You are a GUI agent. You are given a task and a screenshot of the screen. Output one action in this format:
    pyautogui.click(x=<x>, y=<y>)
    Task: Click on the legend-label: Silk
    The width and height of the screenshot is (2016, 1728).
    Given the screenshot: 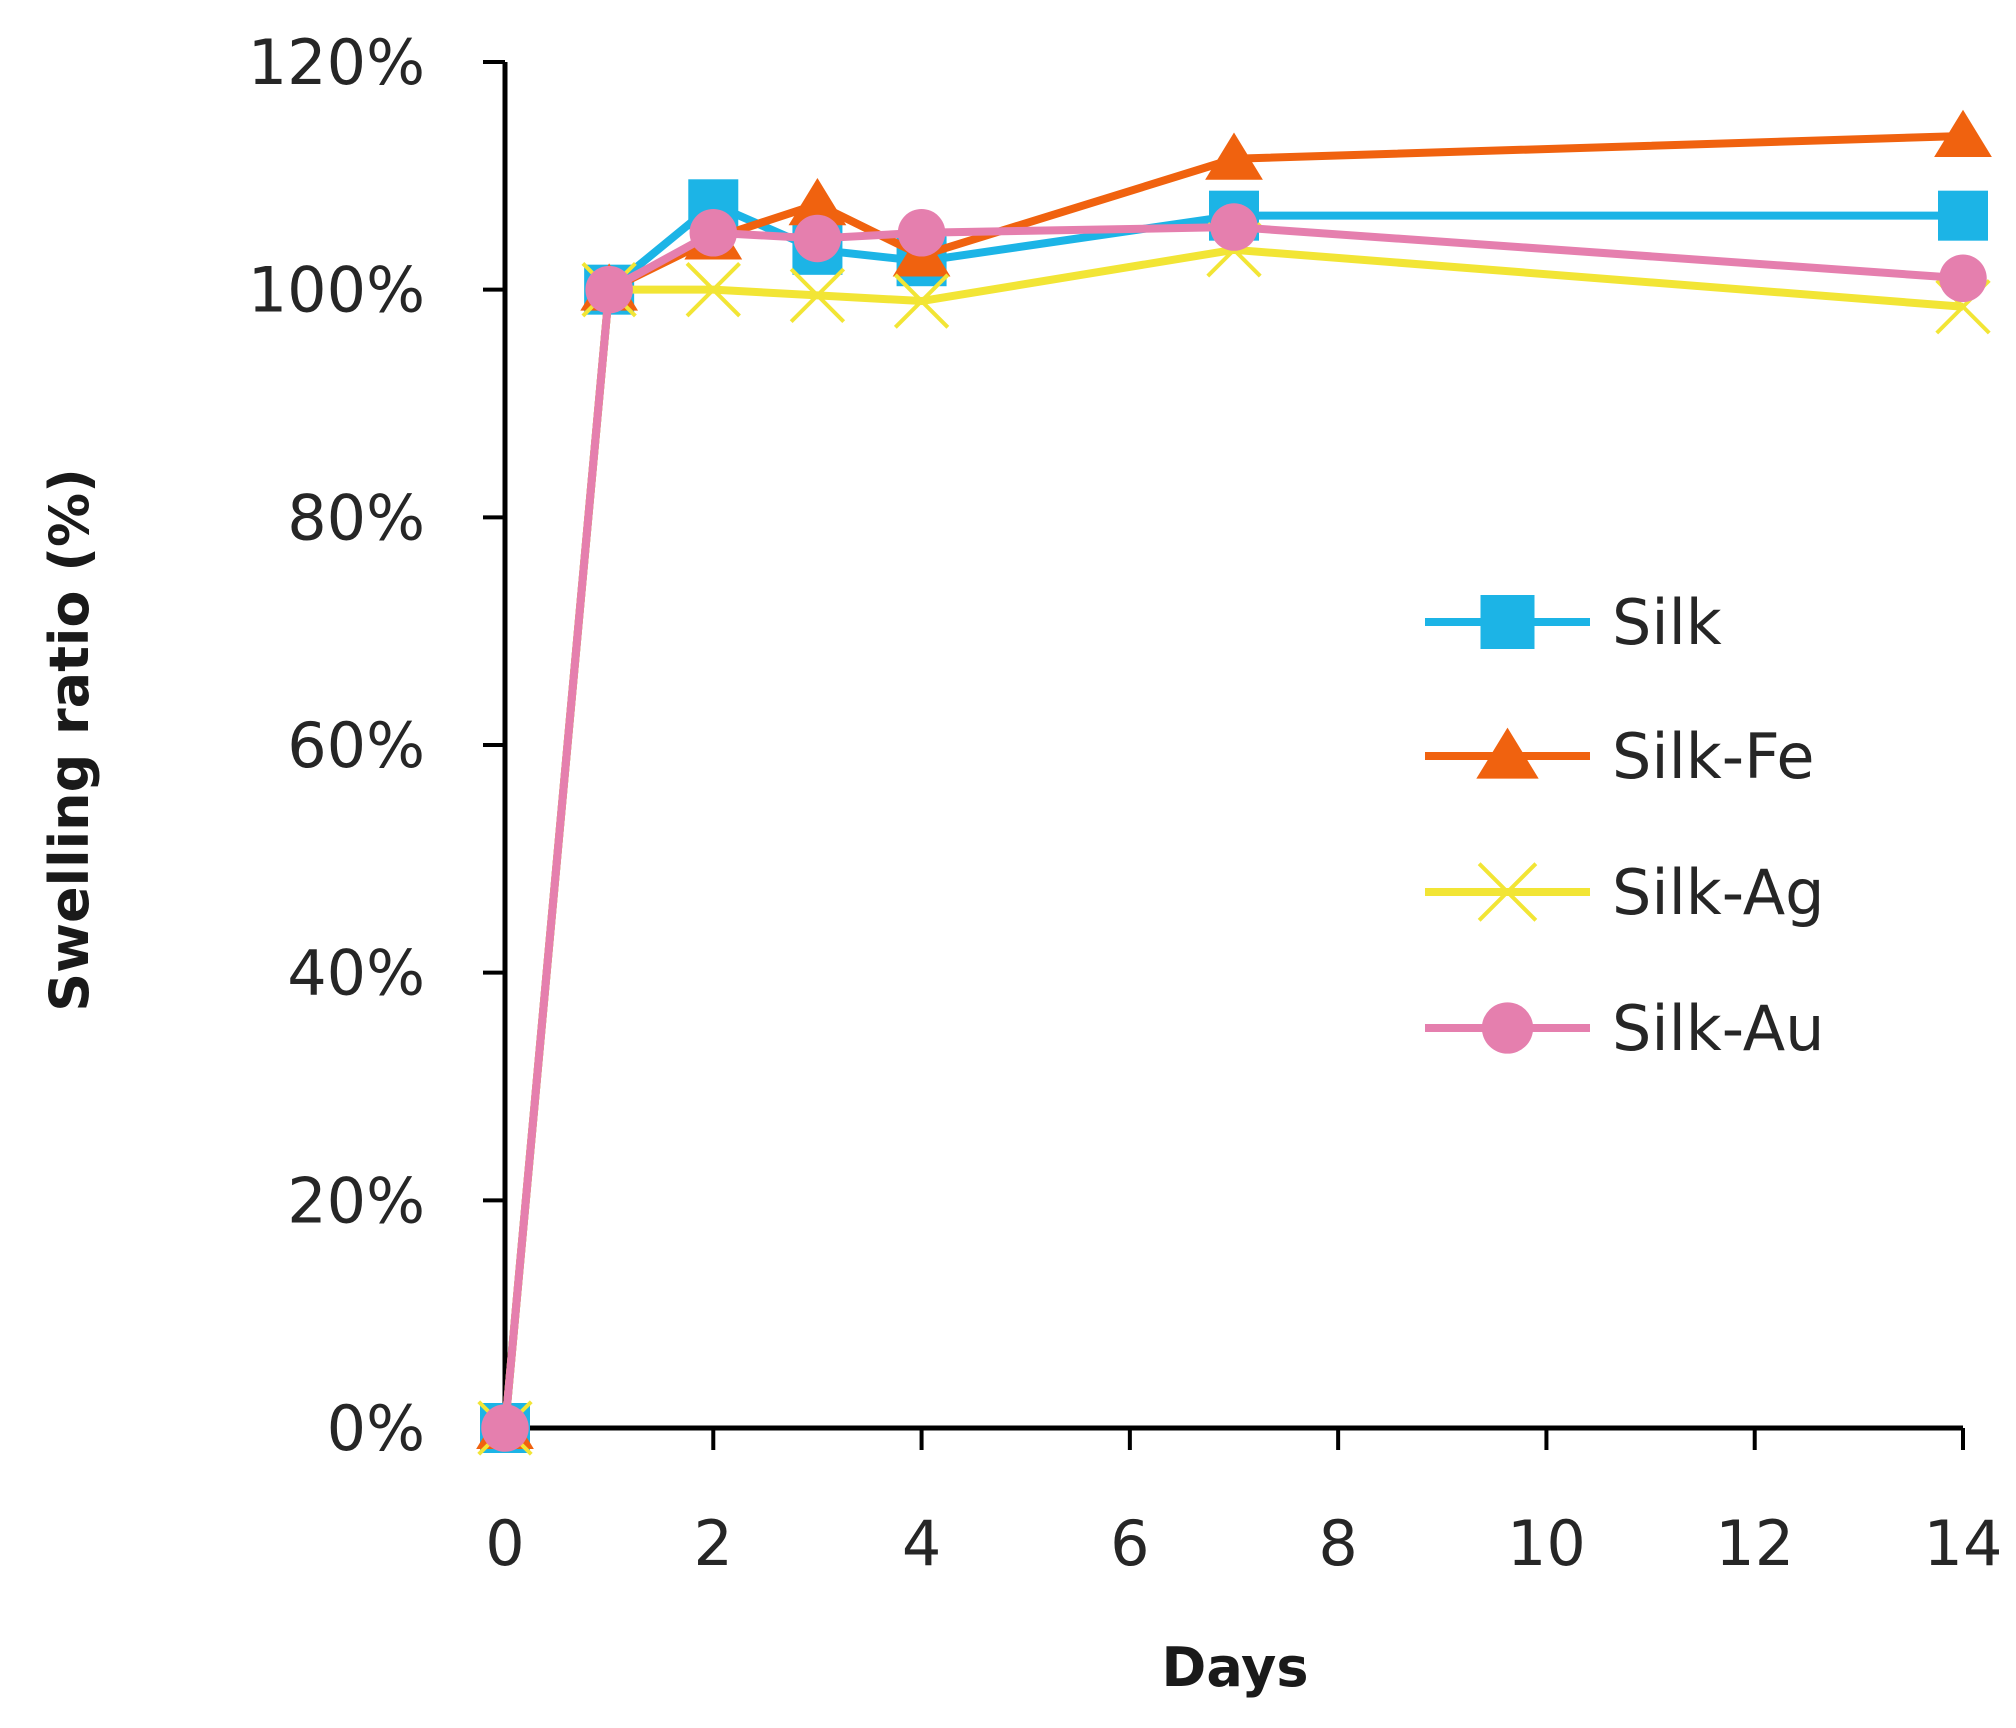 What is the action you would take?
    pyautogui.click(x=1667, y=622)
    